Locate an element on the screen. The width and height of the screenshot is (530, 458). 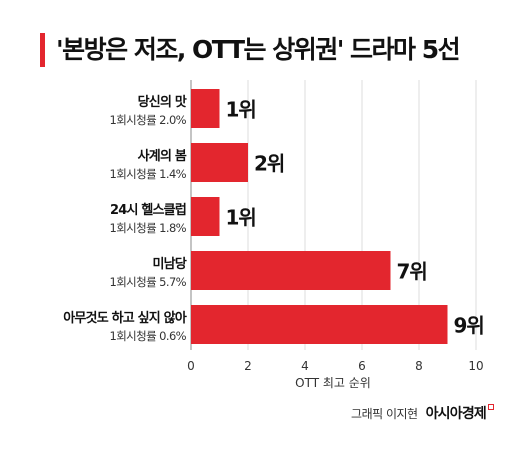
x-tick-label: 10 is located at coordinates (475, 366).